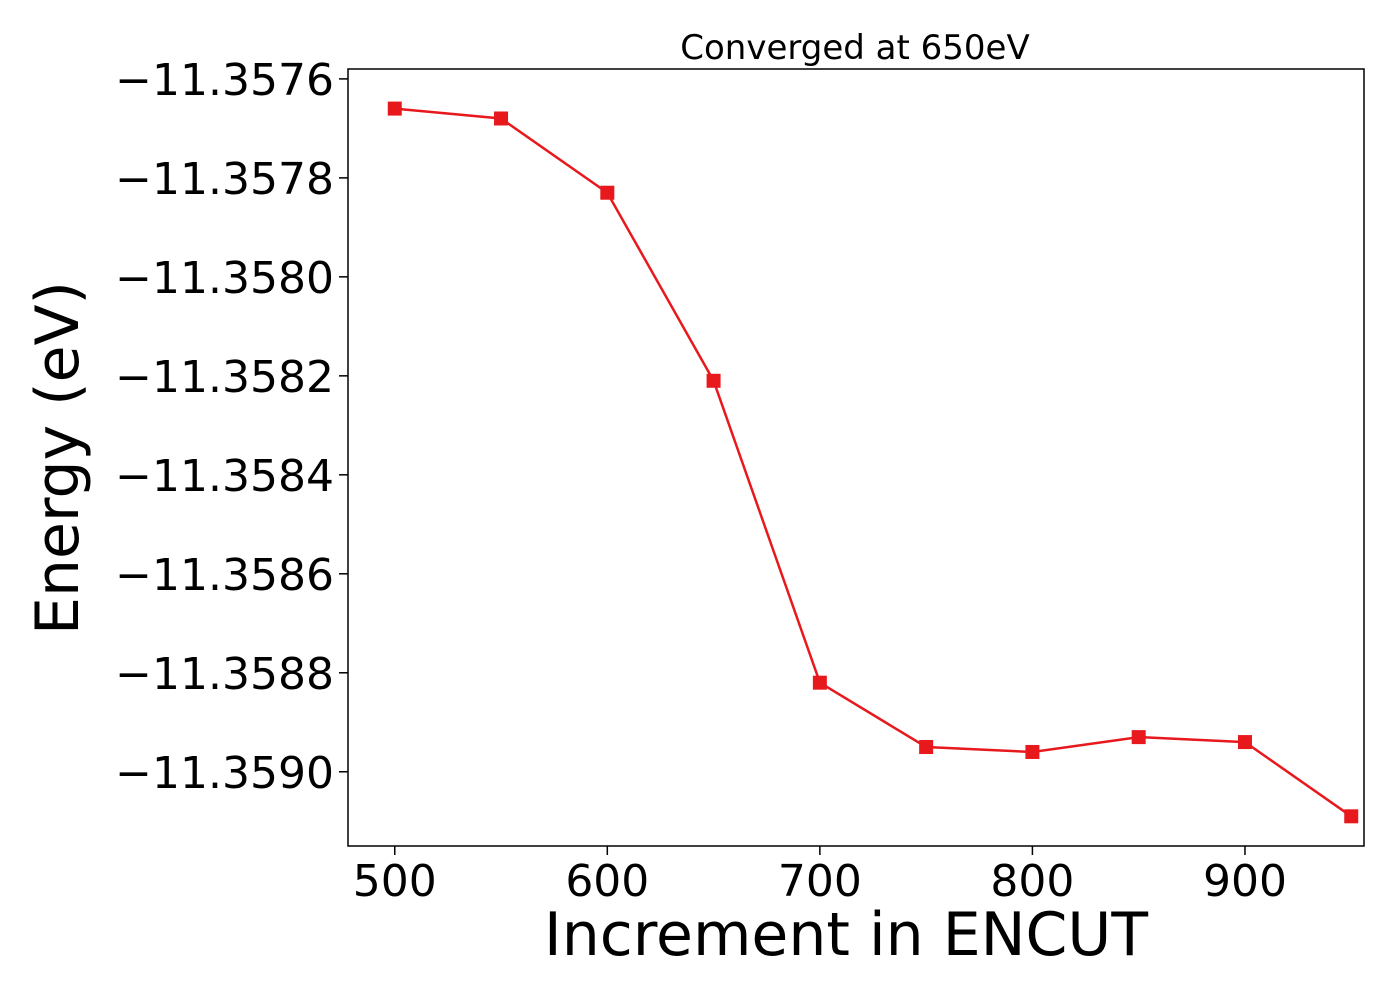 The width and height of the screenshot is (1400, 1000). Describe the element at coordinates (224, 773) in the screenshot. I see `y-tick-label: −11.3590` at that location.